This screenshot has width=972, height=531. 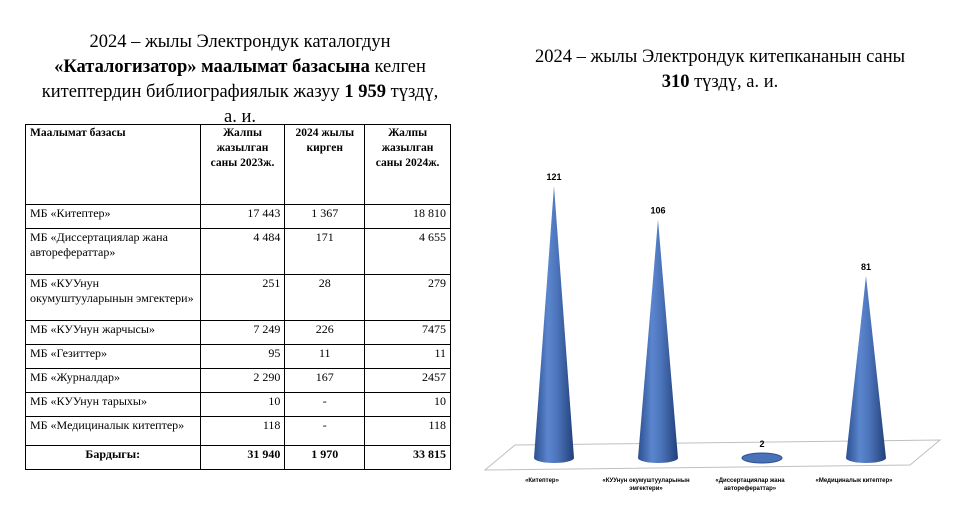 I want to click on value-2023-cell: 10, so click(x=242, y=404).